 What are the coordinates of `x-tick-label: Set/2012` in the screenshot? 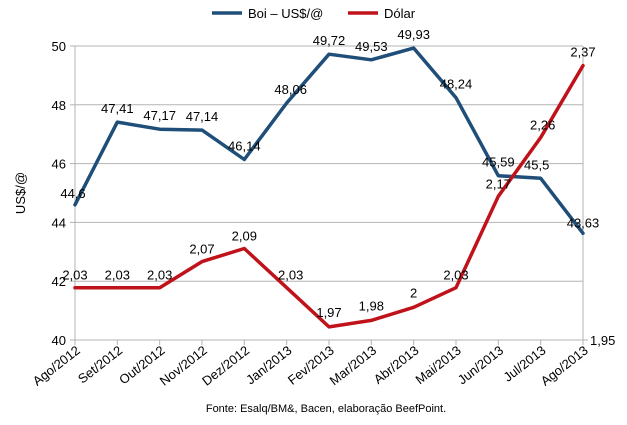 It's located at (100, 365).